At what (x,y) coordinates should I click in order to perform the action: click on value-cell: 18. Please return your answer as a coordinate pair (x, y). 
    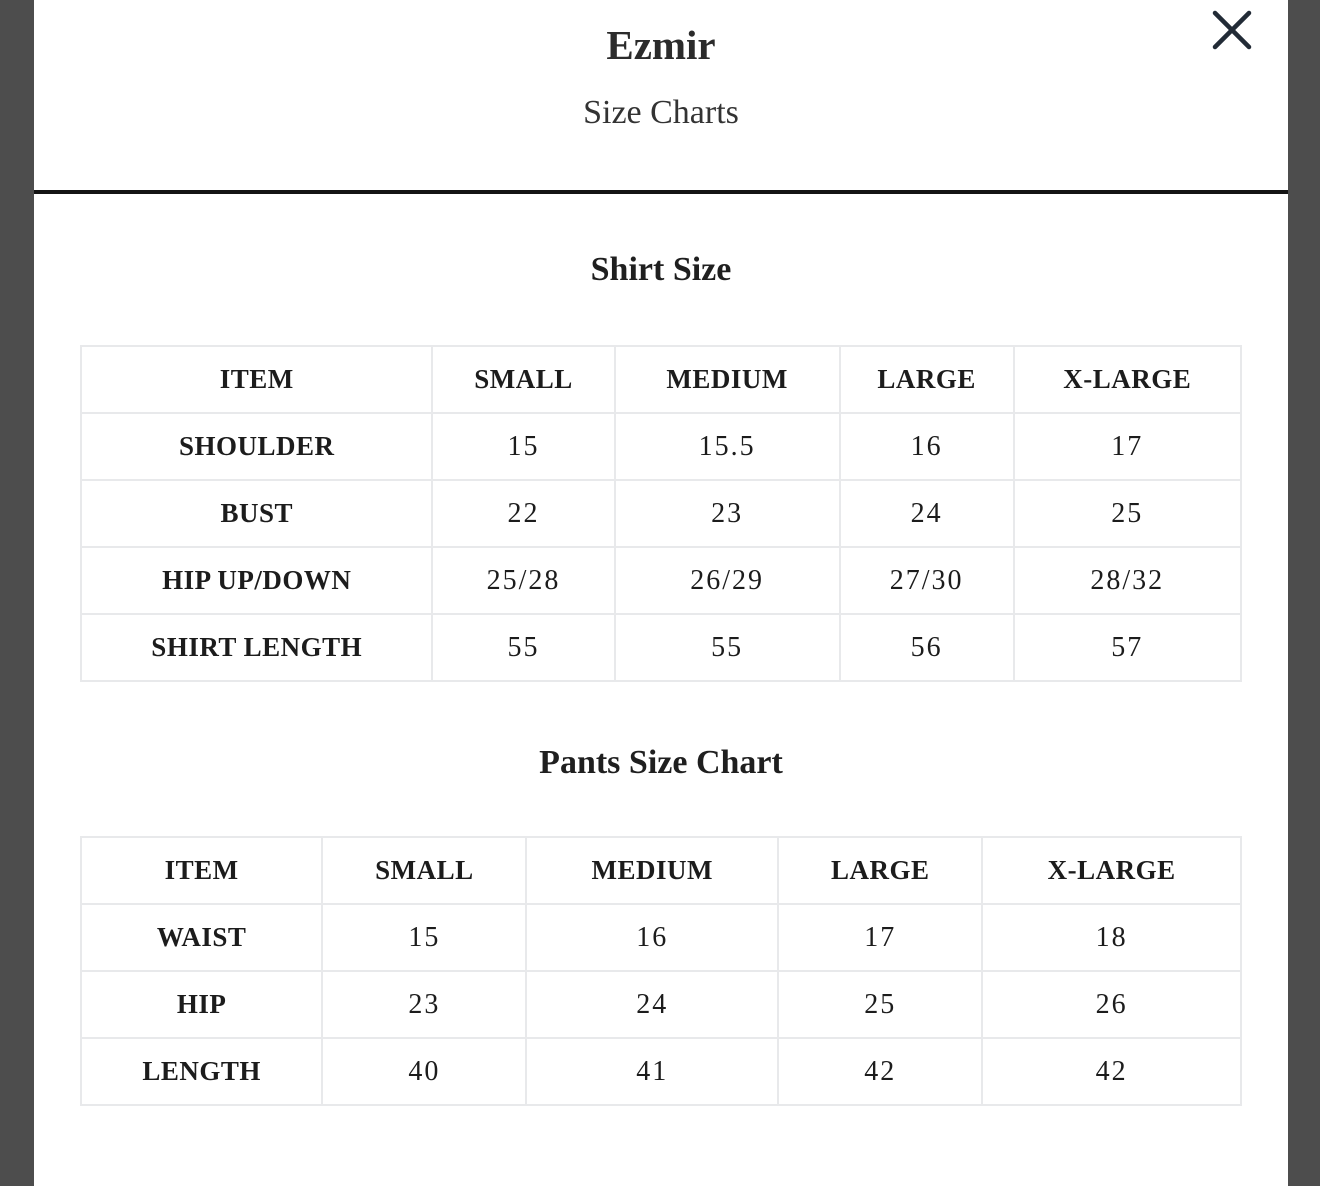
    Looking at the image, I should click on (1111, 938).